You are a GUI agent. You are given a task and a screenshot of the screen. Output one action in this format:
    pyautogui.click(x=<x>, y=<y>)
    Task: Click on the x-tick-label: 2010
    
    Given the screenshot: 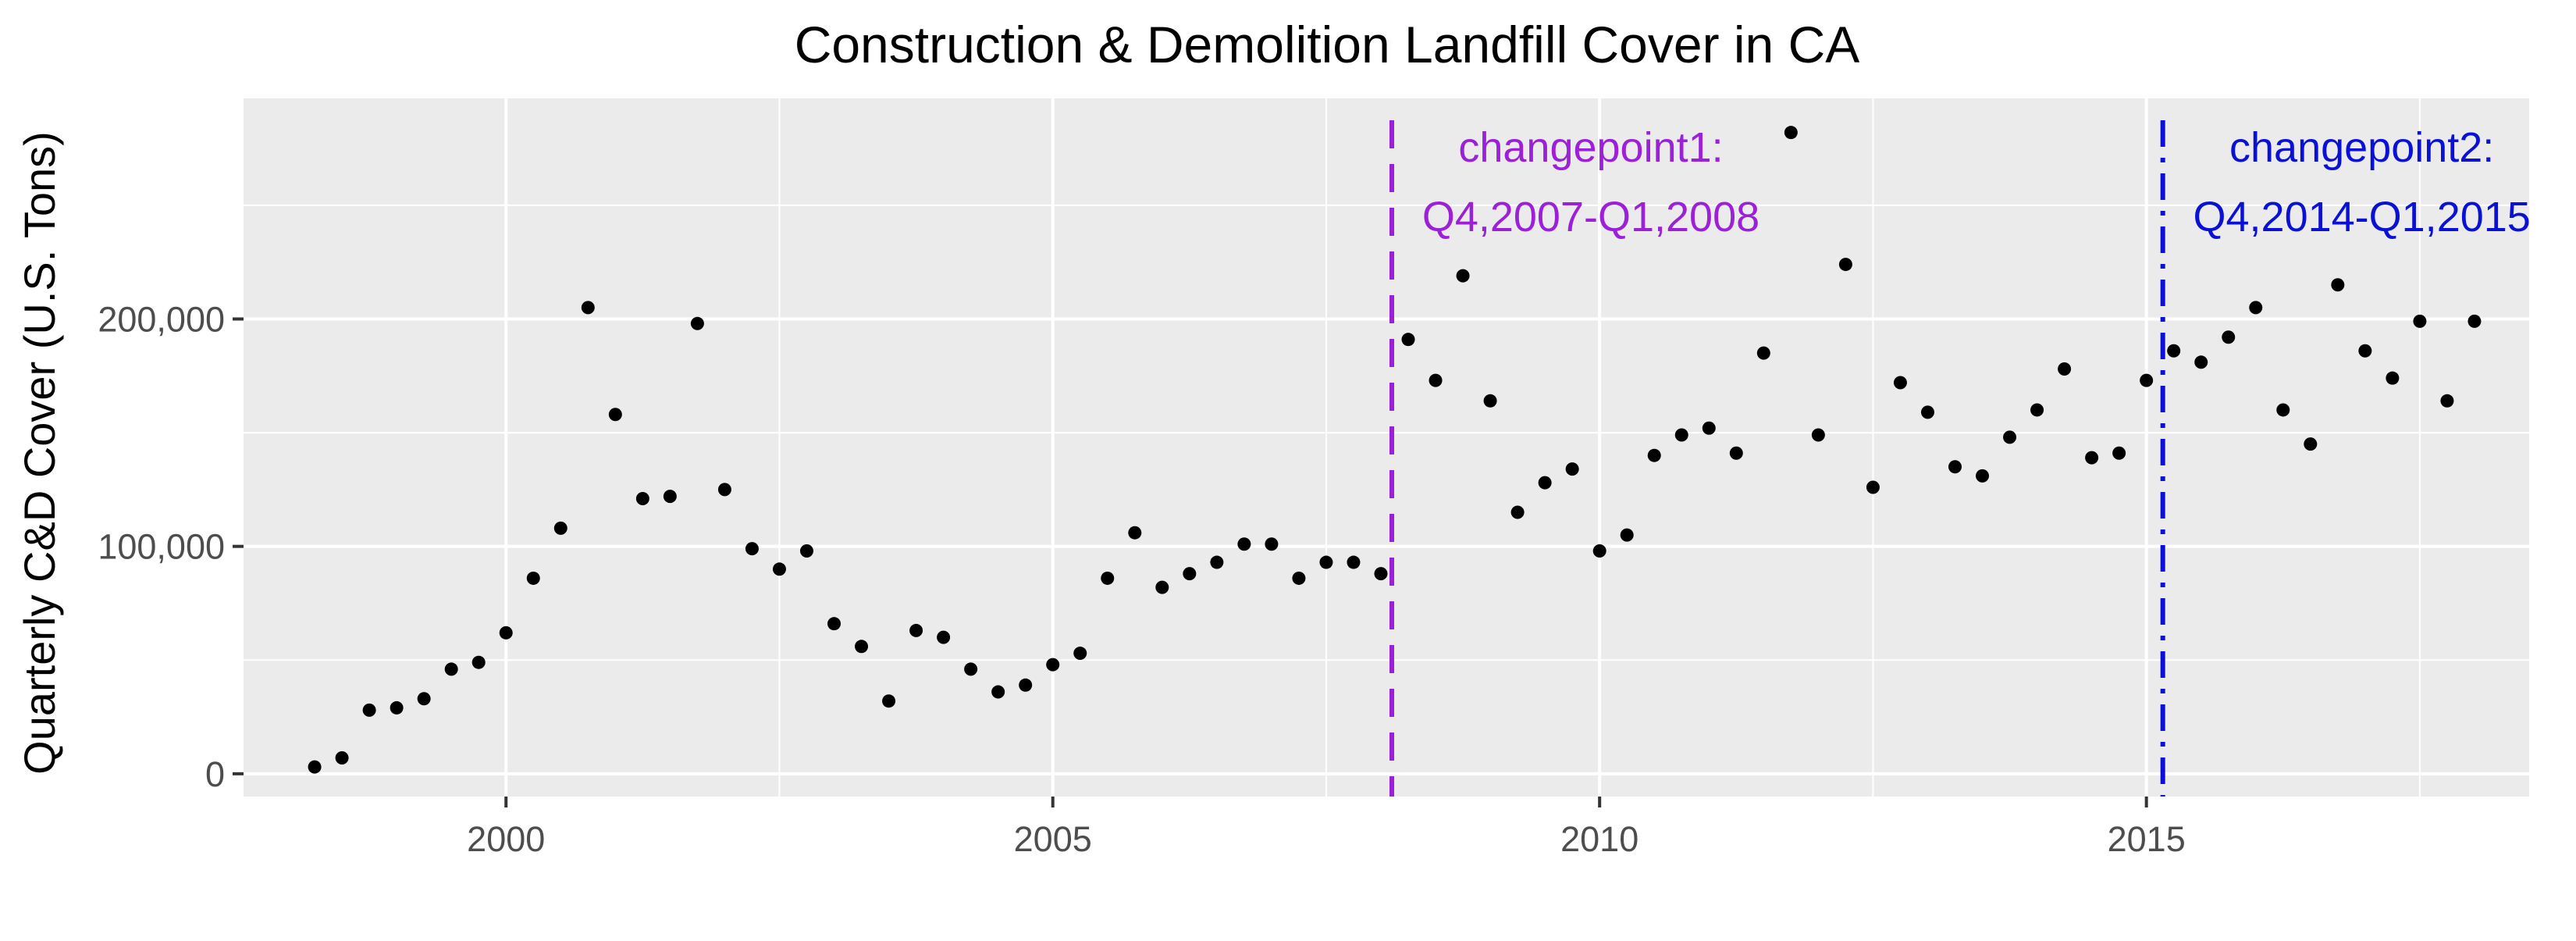 What is the action you would take?
    pyautogui.click(x=1599, y=839)
    